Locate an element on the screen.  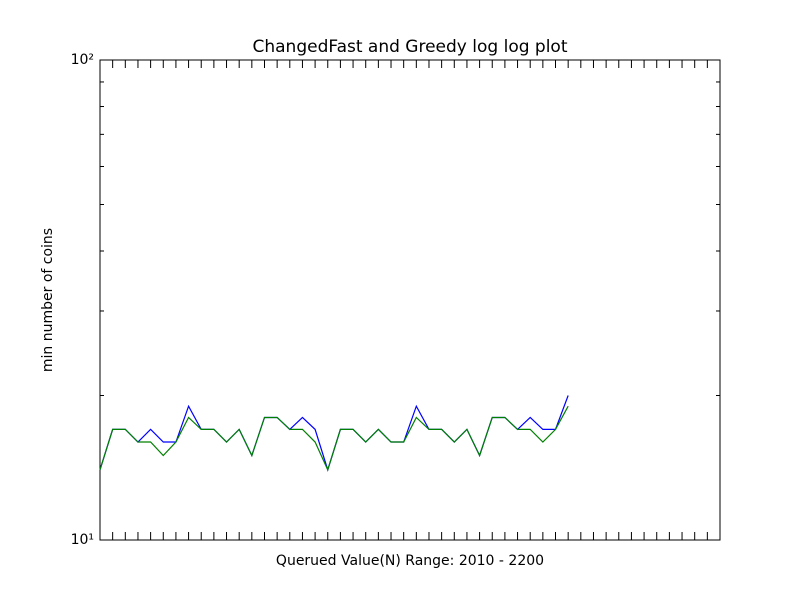
y-tick-label: 10² is located at coordinates (82, 60).